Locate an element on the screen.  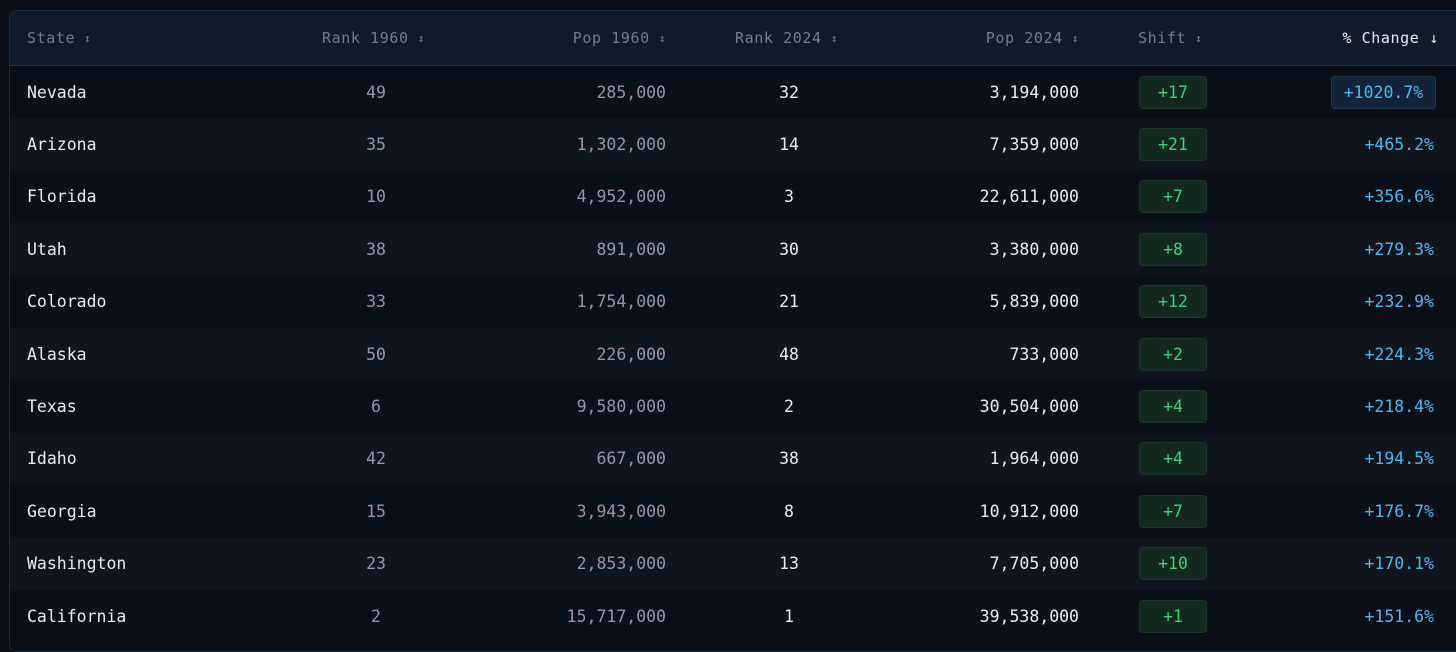
pct-change-highlight: +1020.7% is located at coordinates (1383, 92).